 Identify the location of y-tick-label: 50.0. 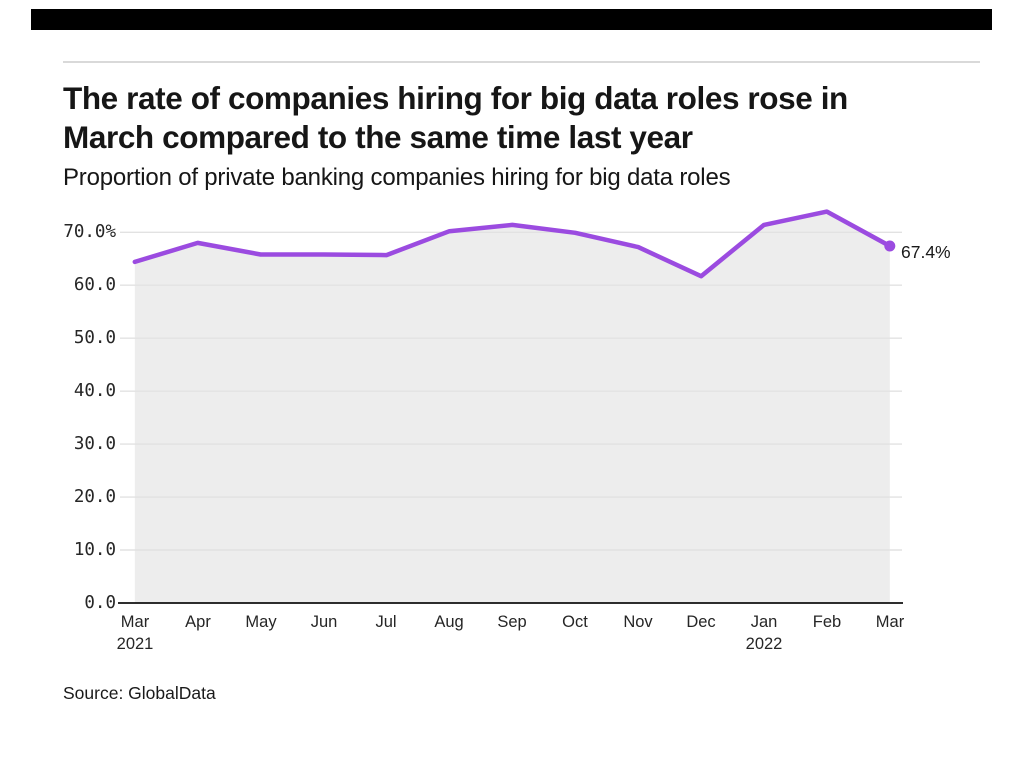
(94, 338).